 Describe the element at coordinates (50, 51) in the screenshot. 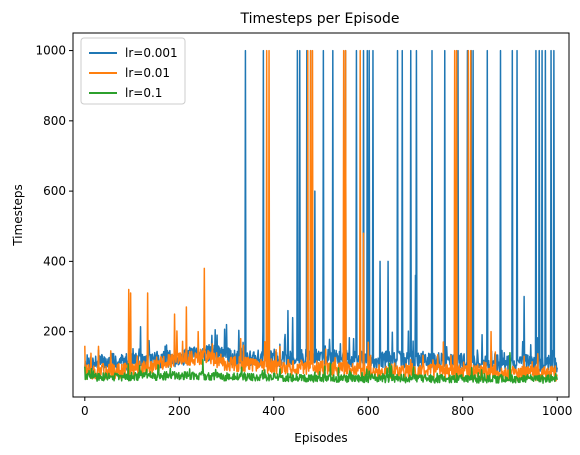

I see `y-tick-label: 1000` at that location.